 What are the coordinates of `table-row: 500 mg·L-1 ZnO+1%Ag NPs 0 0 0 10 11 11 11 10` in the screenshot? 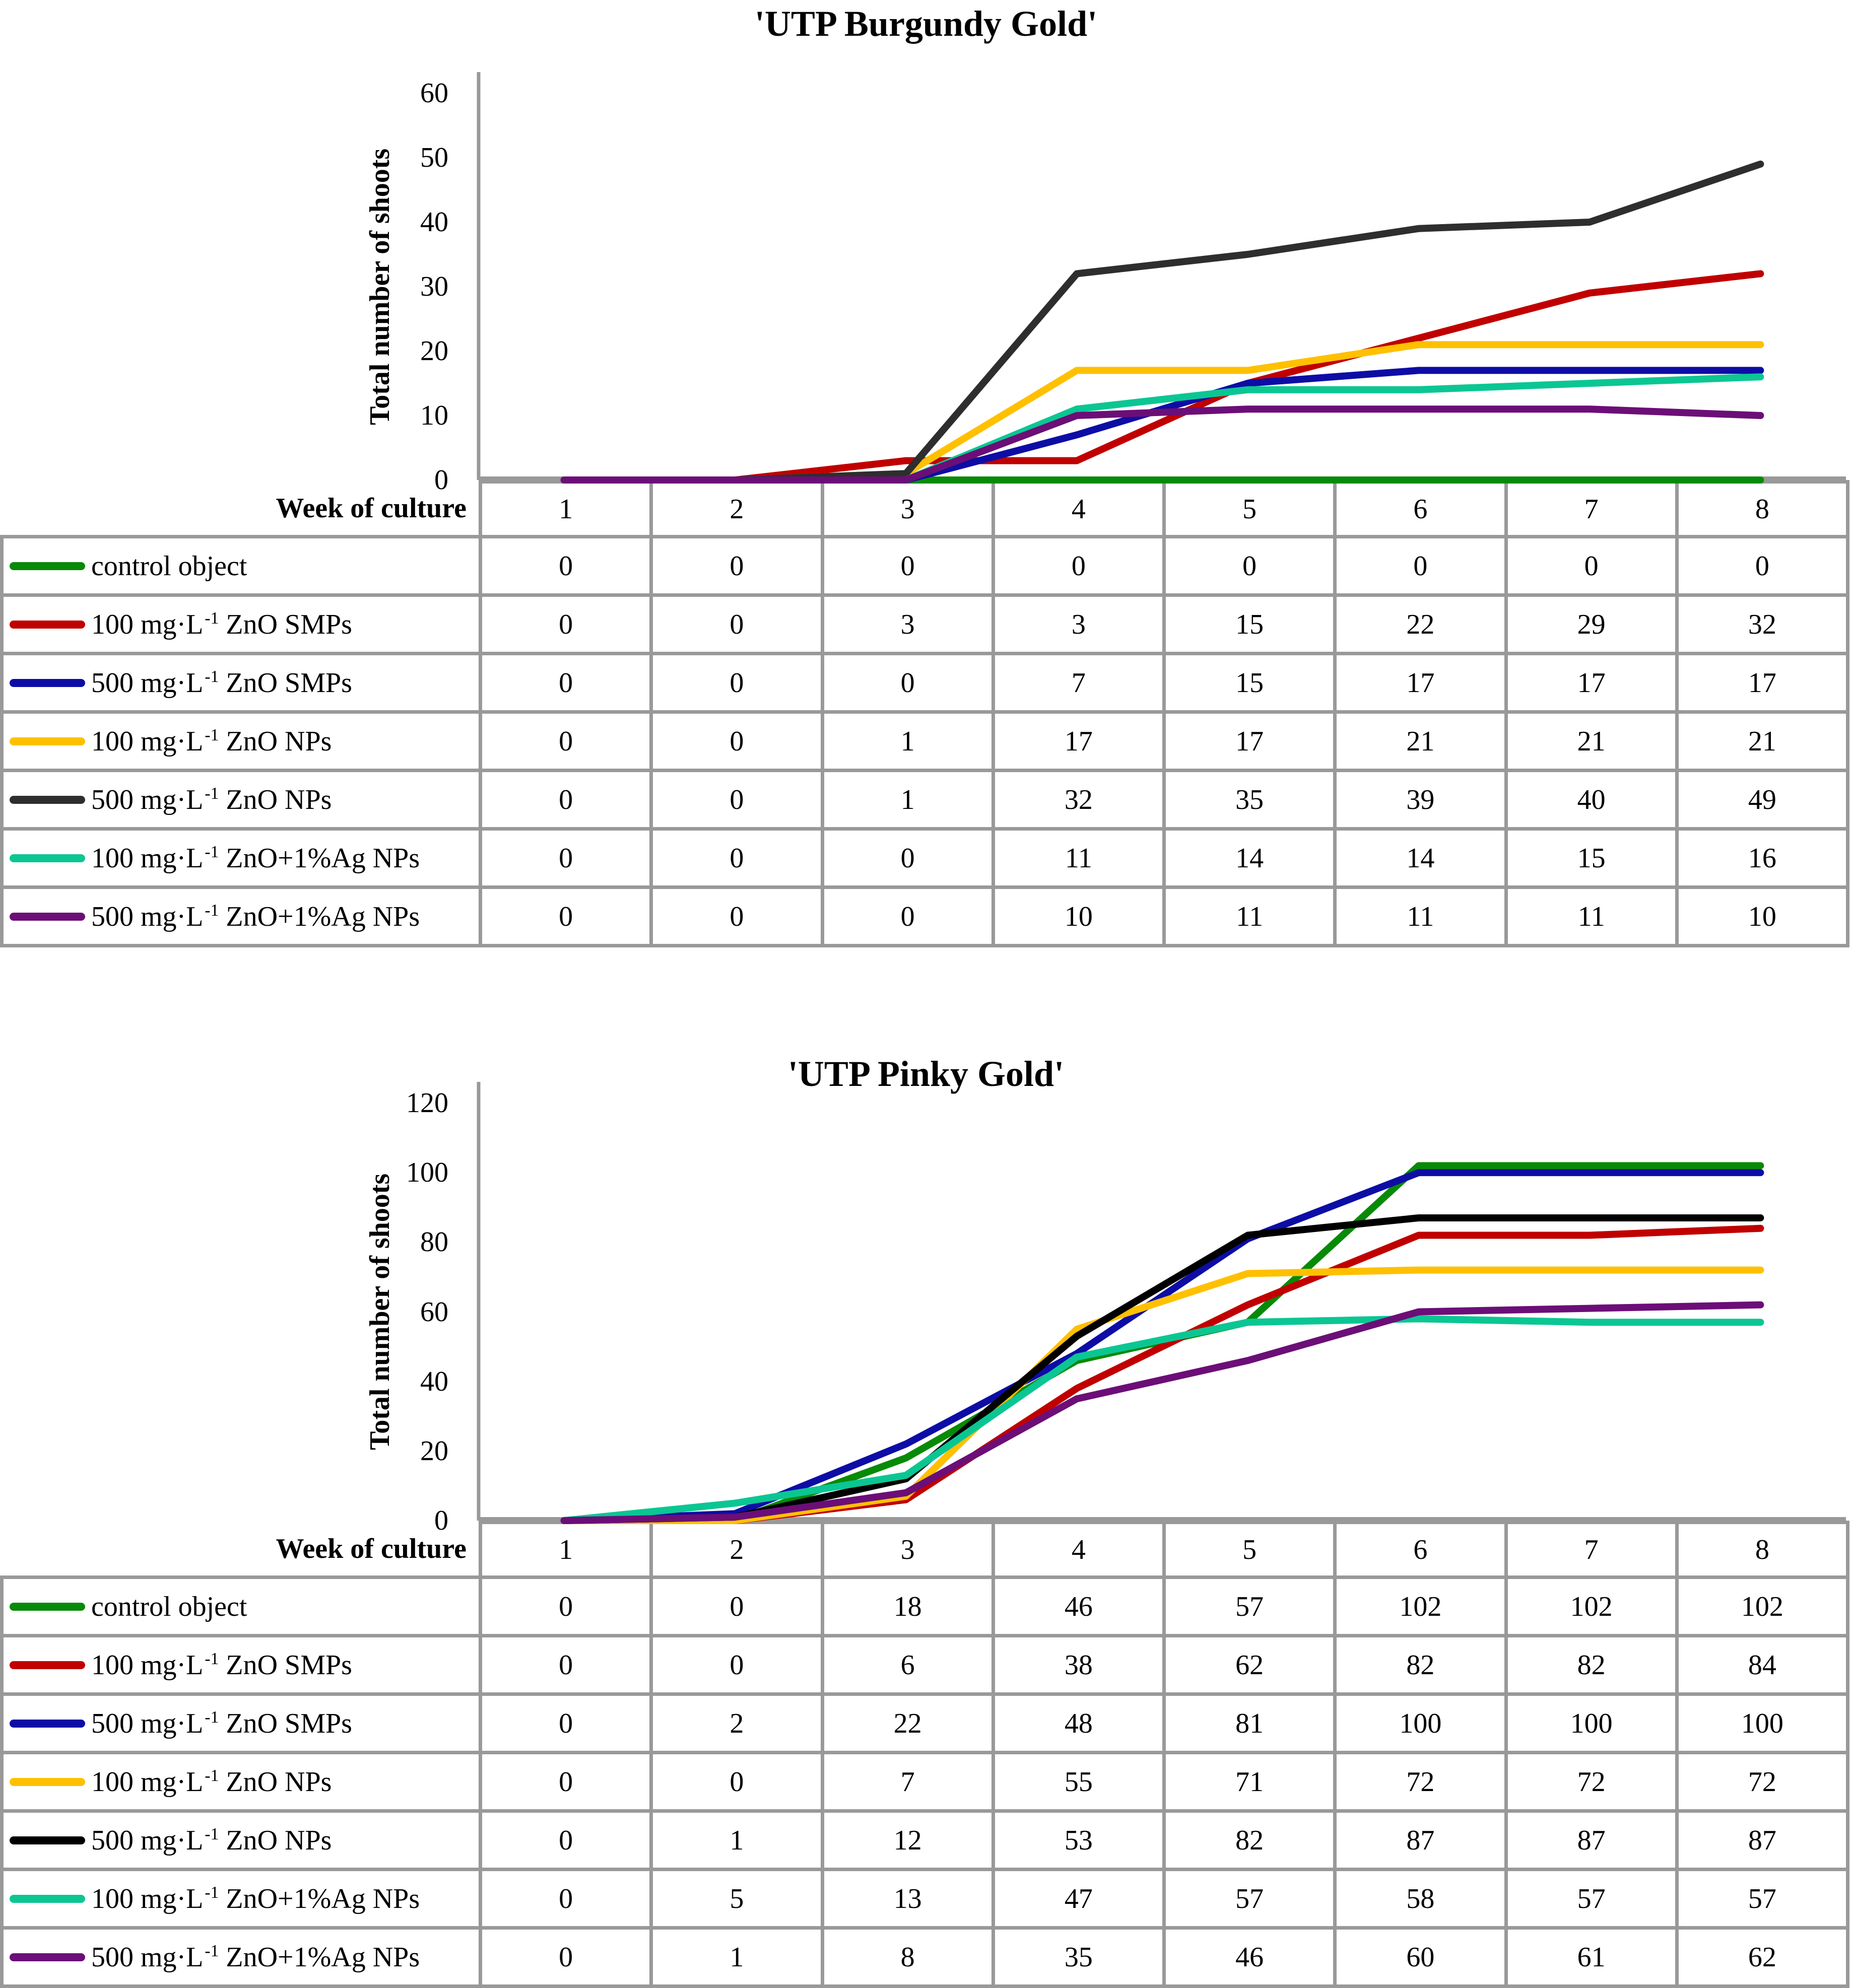 It's located at (925, 916).